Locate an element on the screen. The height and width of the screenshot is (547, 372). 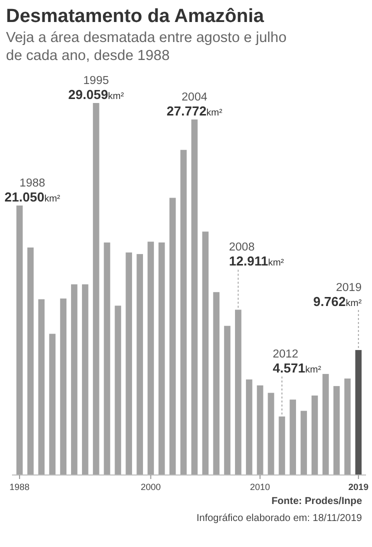
text: 1995 is located at coordinates (96, 81).